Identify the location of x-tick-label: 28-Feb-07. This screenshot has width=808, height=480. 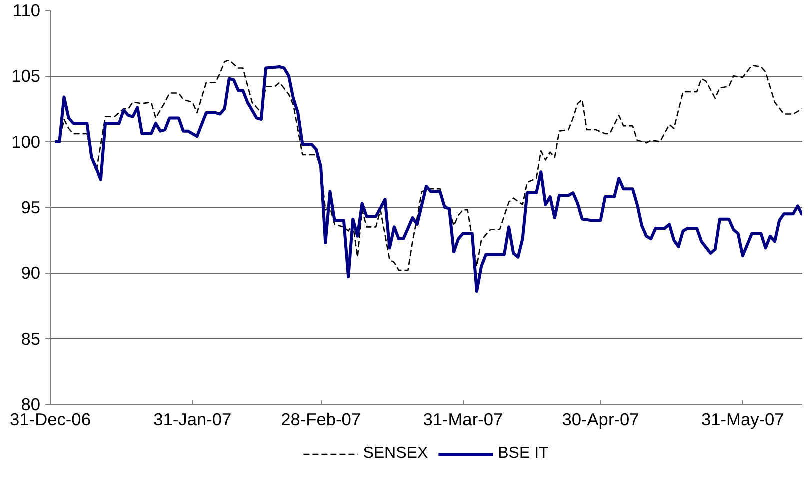
(321, 420).